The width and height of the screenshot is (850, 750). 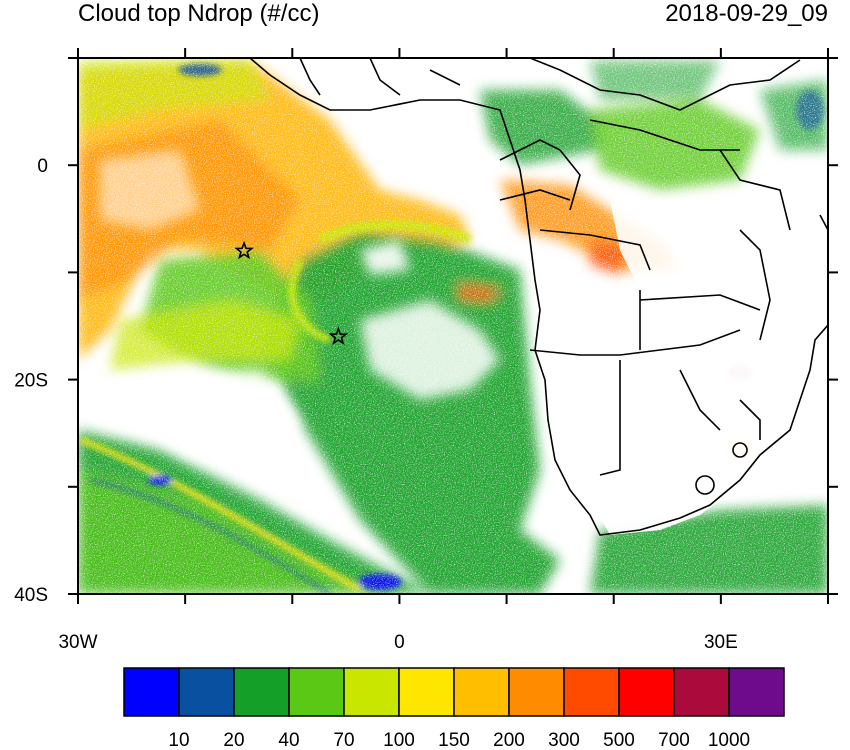 I want to click on colorbar-label: 1000, so click(x=729, y=740).